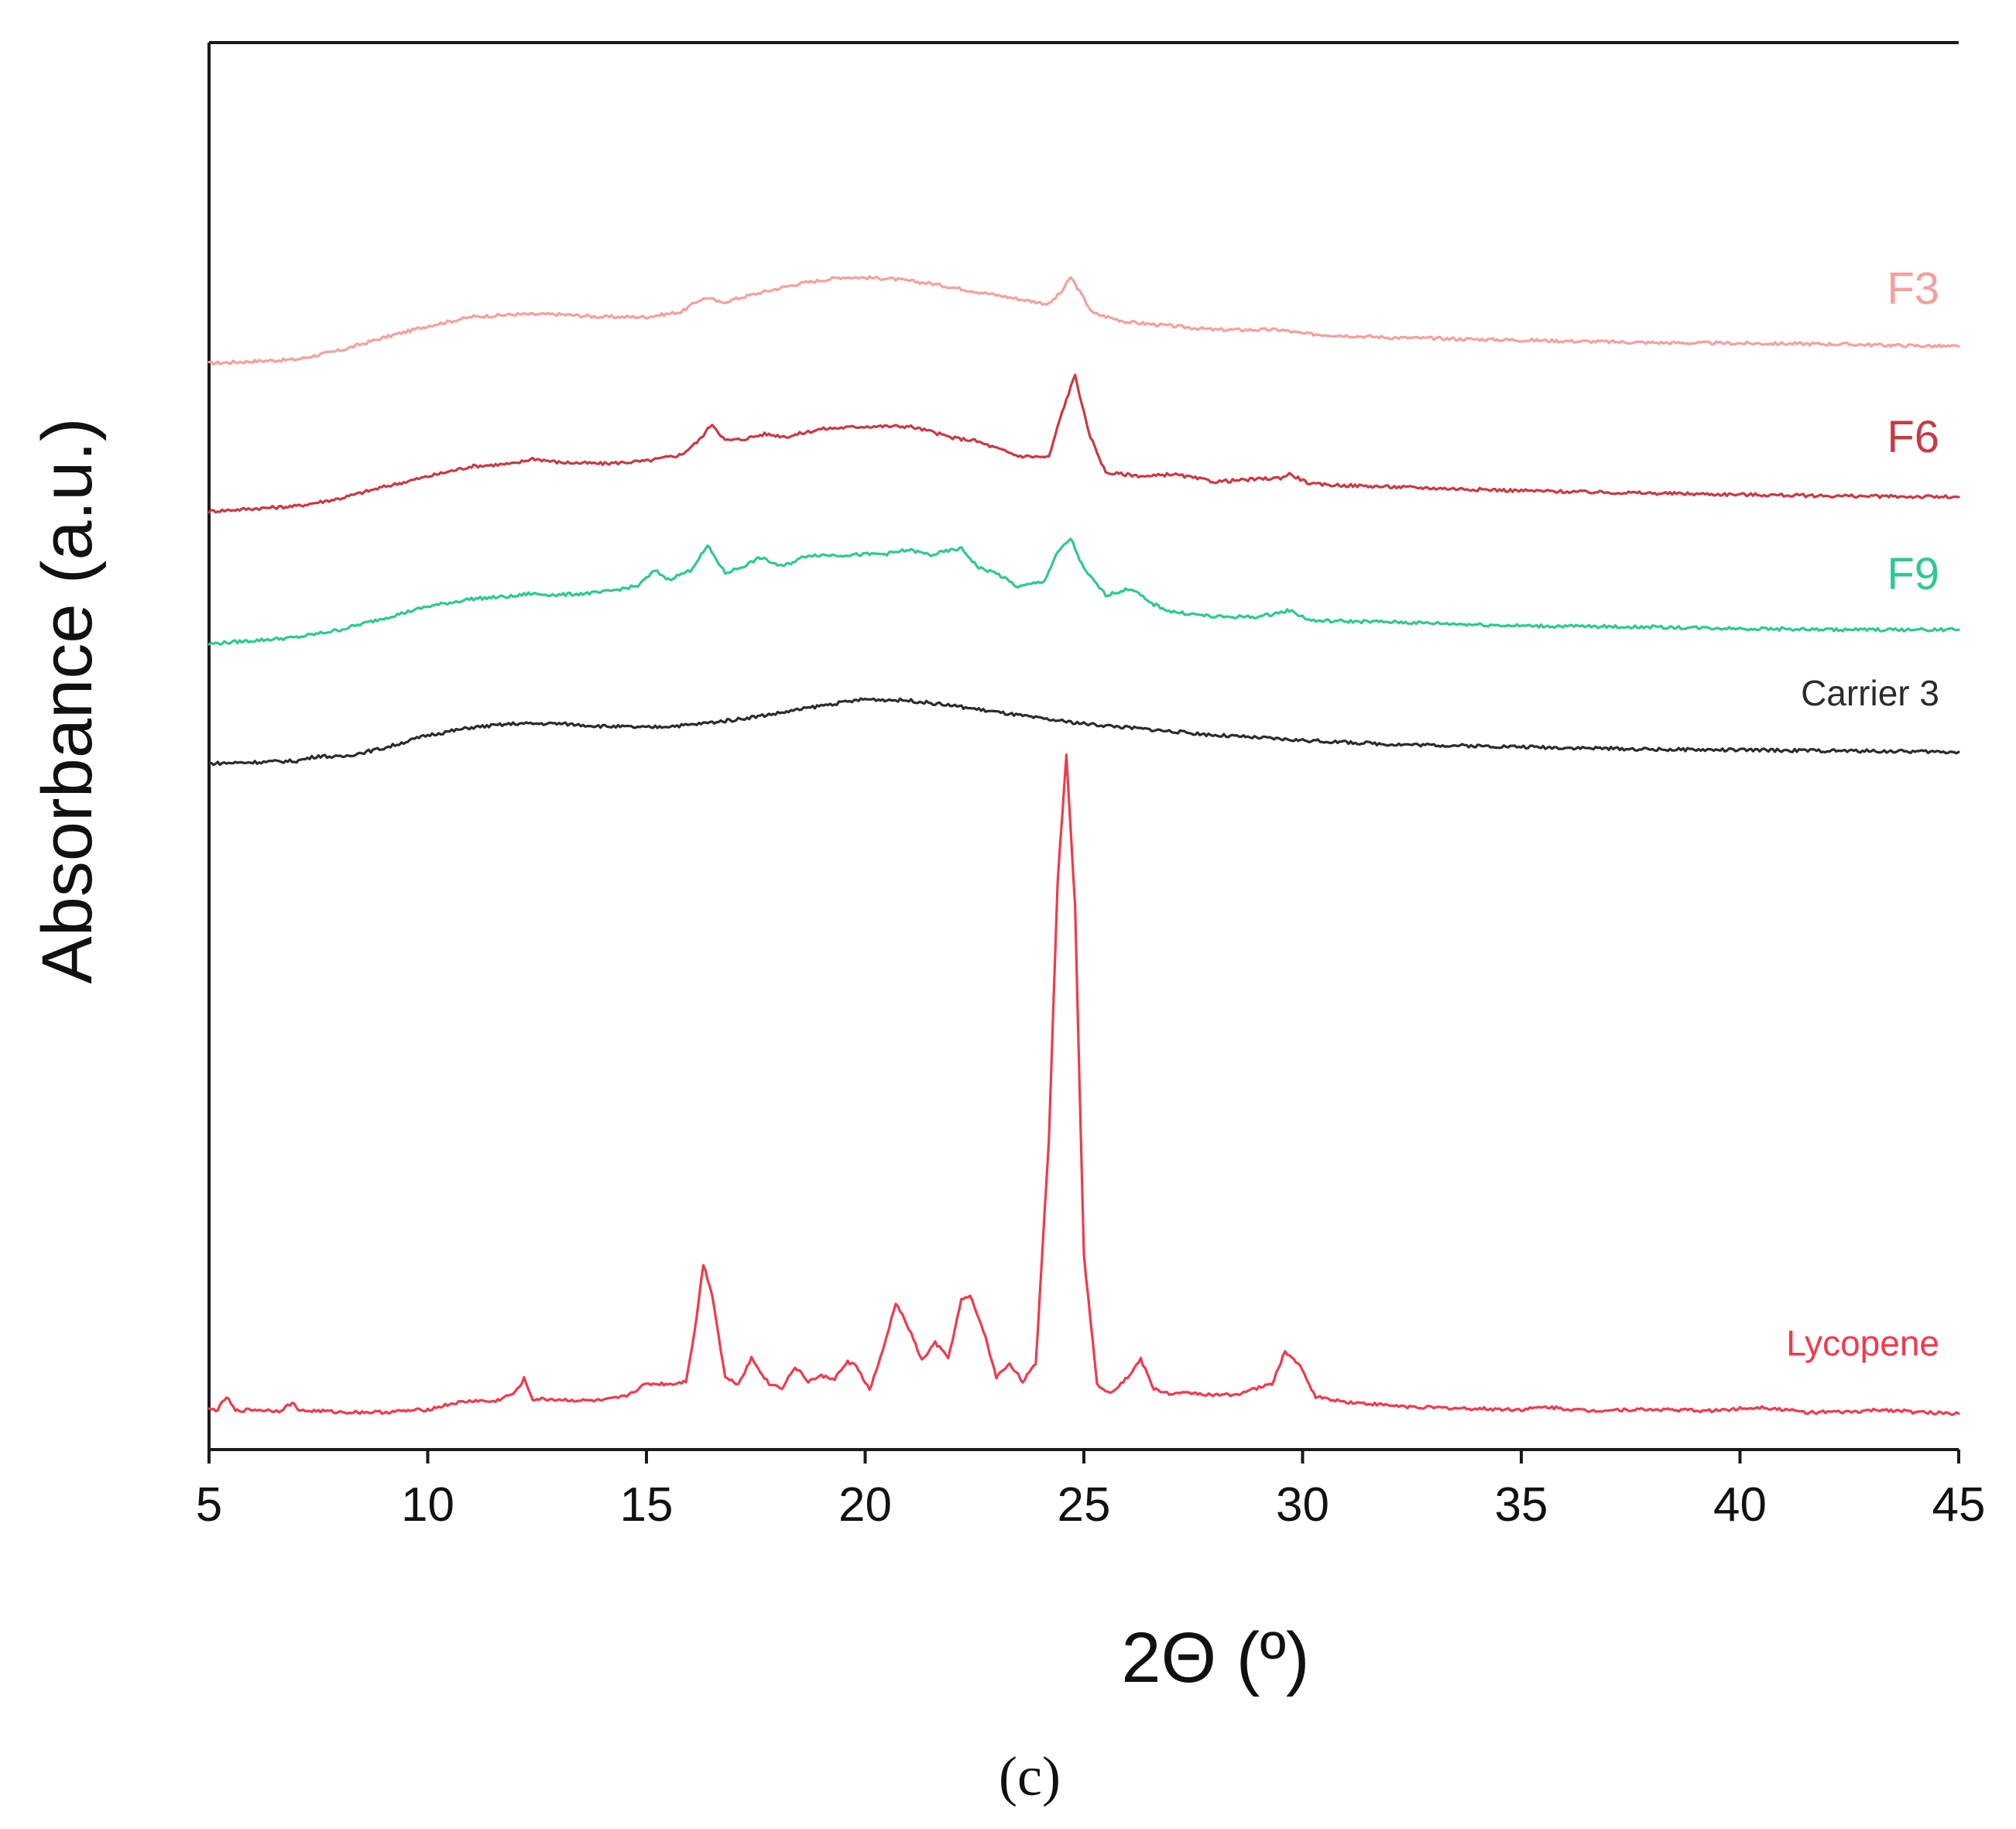 The width and height of the screenshot is (2016, 1829). I want to click on series-line-f6, so click(1083, 443).